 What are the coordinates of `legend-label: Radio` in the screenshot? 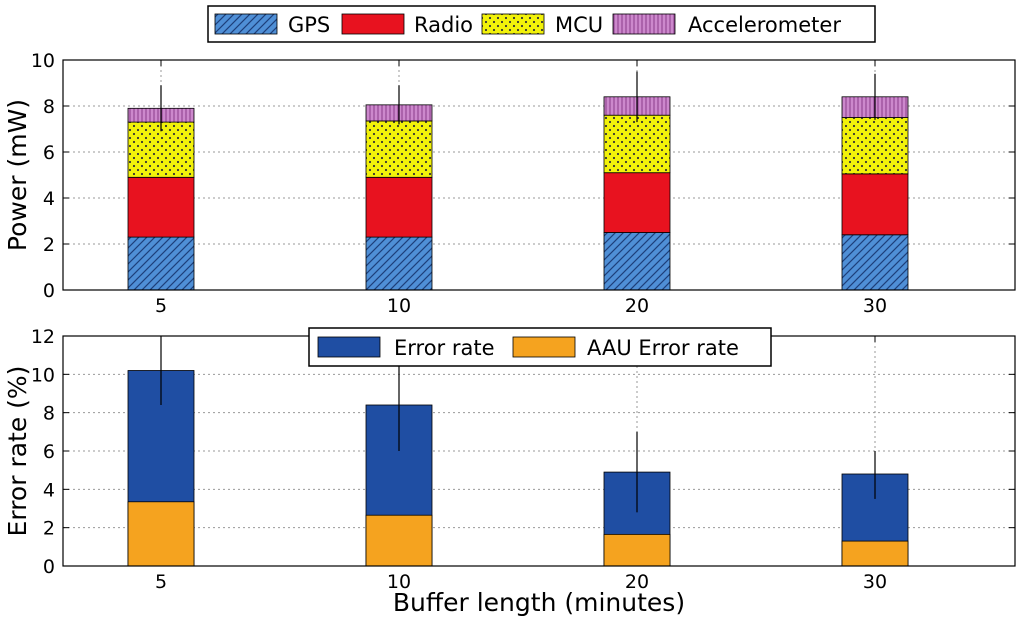 It's located at (443, 25).